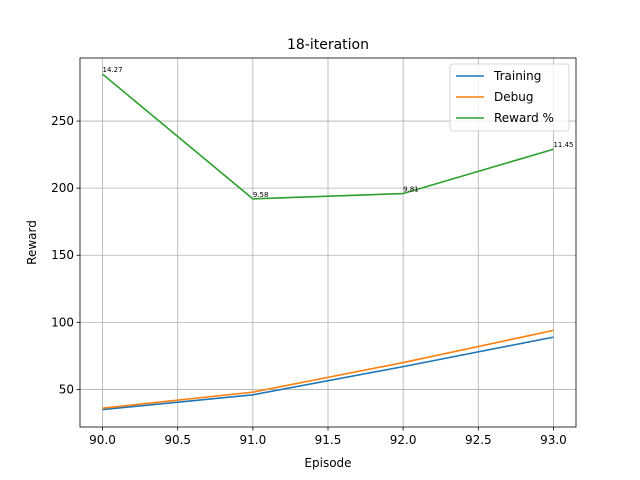  Describe the element at coordinates (66, 389) in the screenshot. I see `y-tick-label: 50` at that location.